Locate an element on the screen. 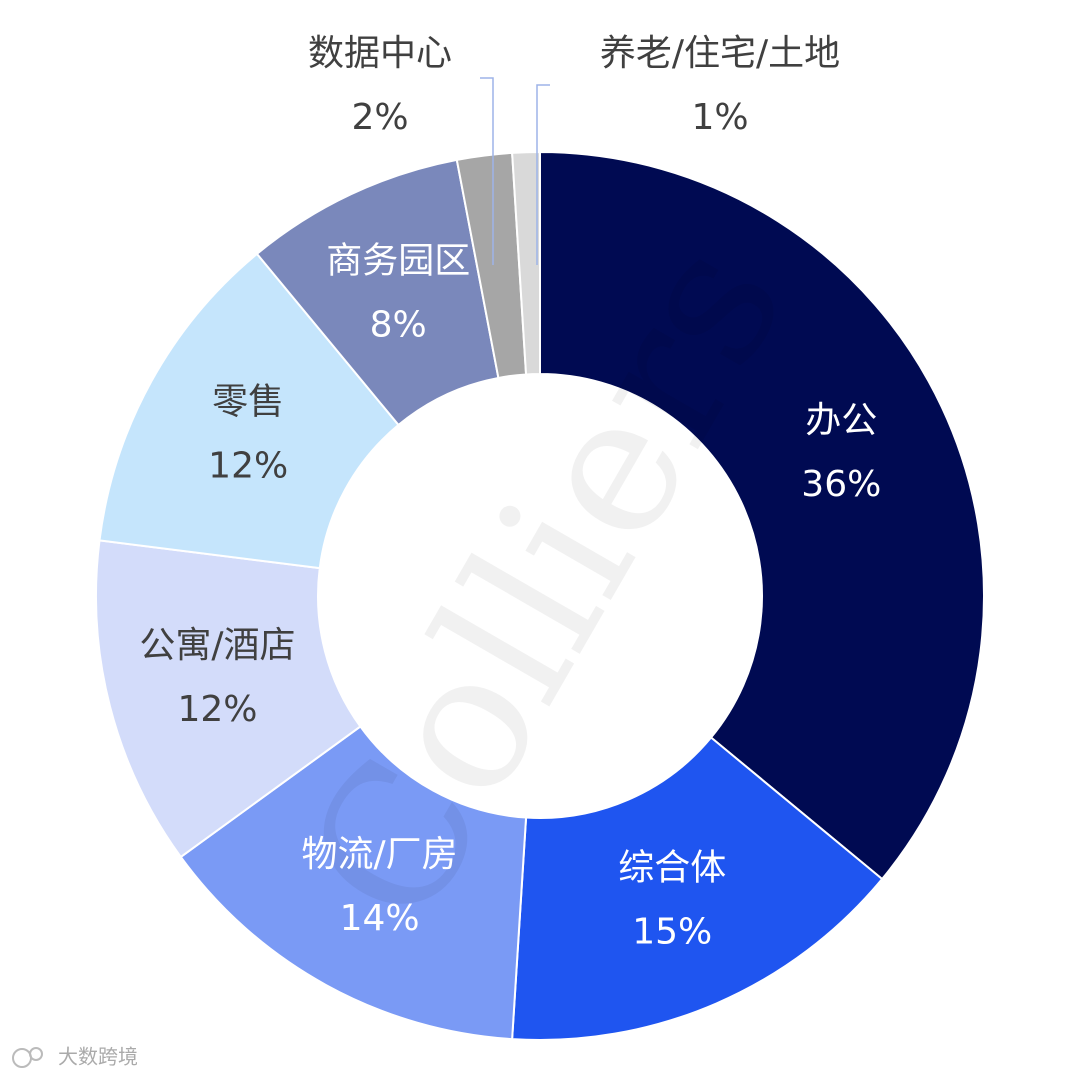  slice-label: 数据中心 is located at coordinates (380, 53).